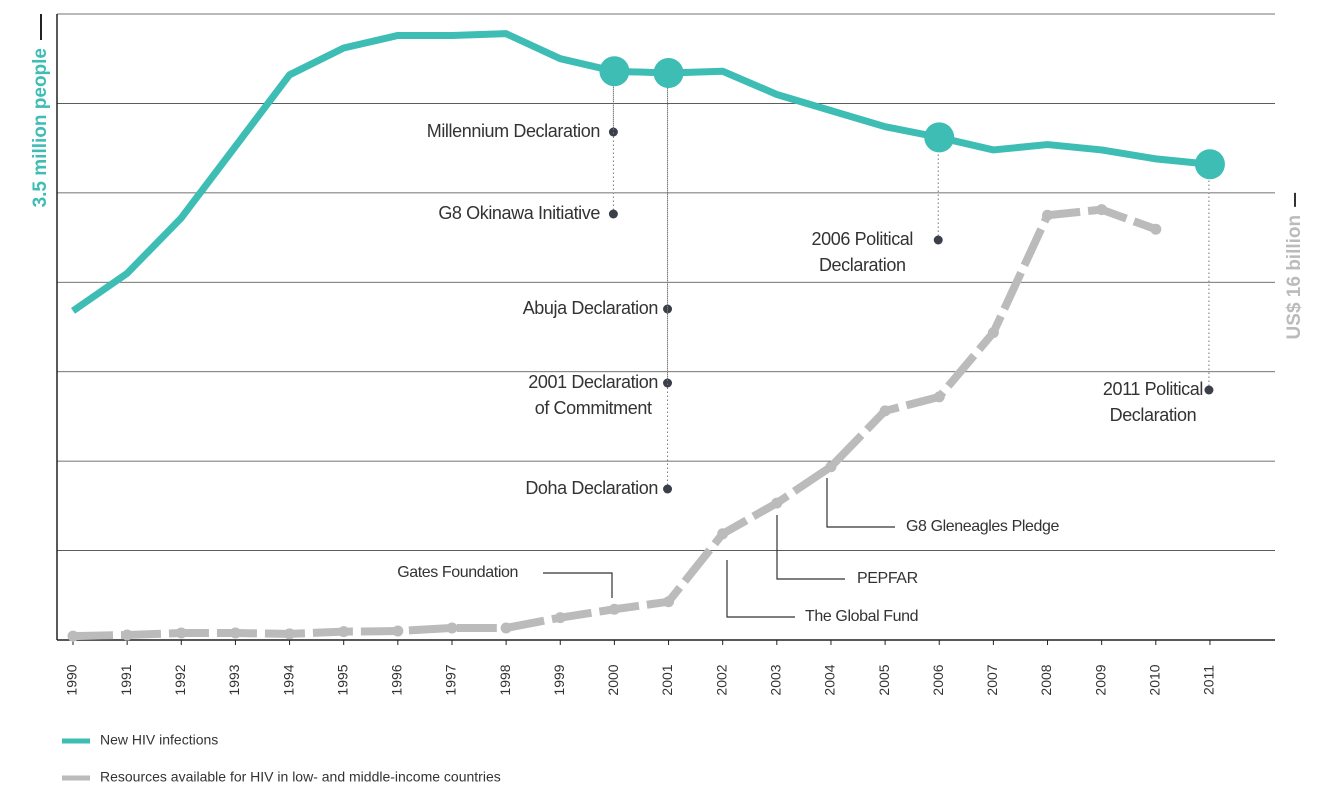 This screenshot has width=1321, height=787. I want to click on annotation: The Global Fund, so click(862, 616).